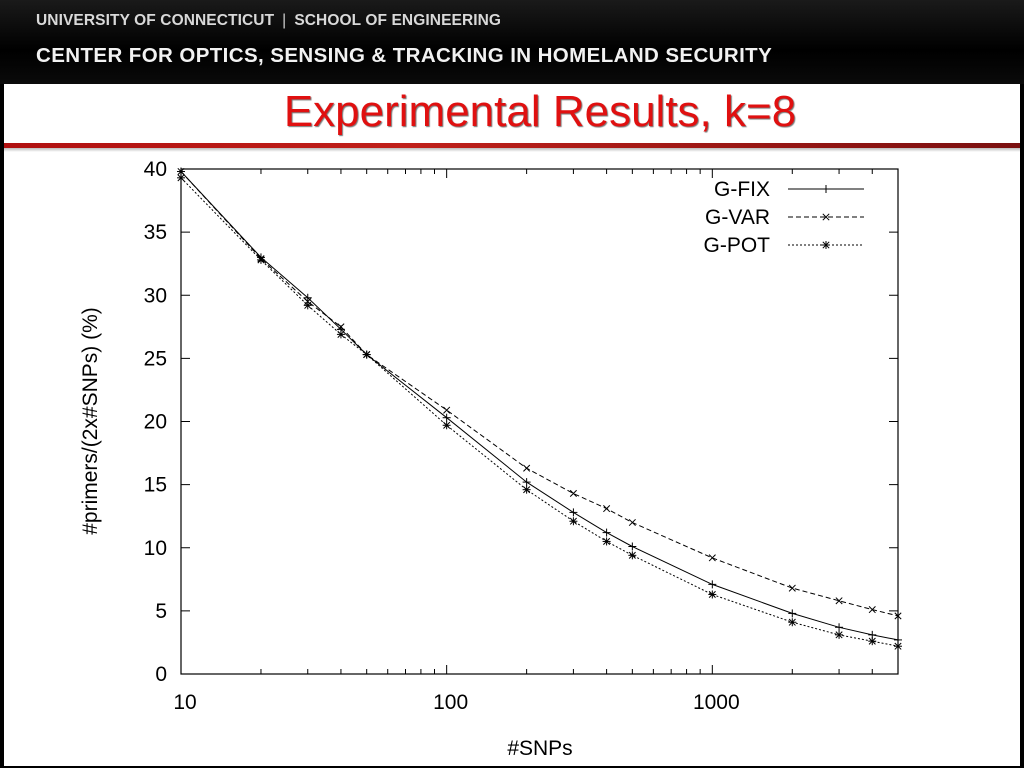 This screenshot has height=768, width=1024. I want to click on university-name: UNIVERSITY OF CONNECTICUT, so click(155, 20).